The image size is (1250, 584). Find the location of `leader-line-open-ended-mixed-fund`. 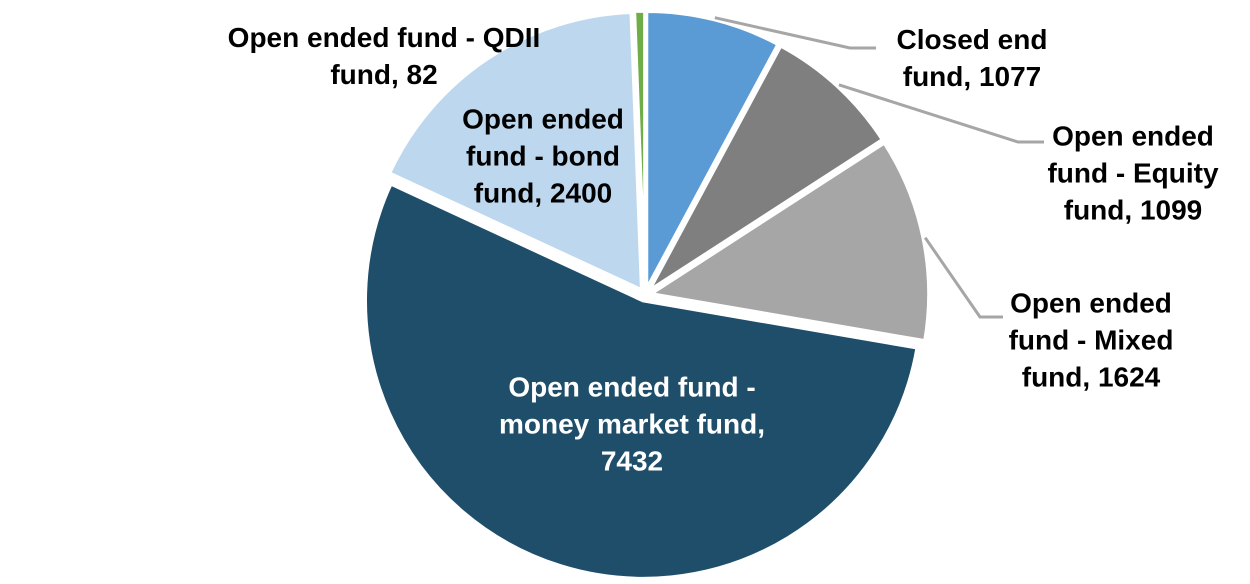

leader-line-open-ended-mixed-fund is located at coordinates (963, 277).